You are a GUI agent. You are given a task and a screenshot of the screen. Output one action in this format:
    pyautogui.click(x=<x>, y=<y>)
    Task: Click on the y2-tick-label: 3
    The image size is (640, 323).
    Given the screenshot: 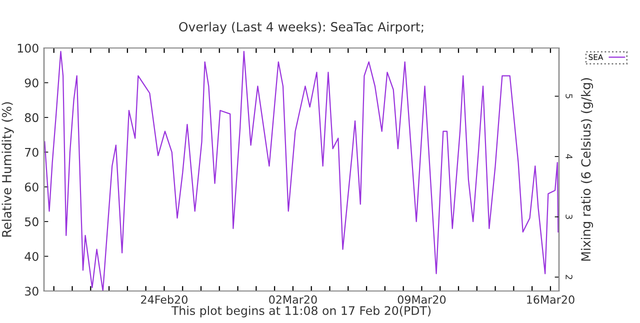 What is the action you would take?
    pyautogui.click(x=569, y=216)
    